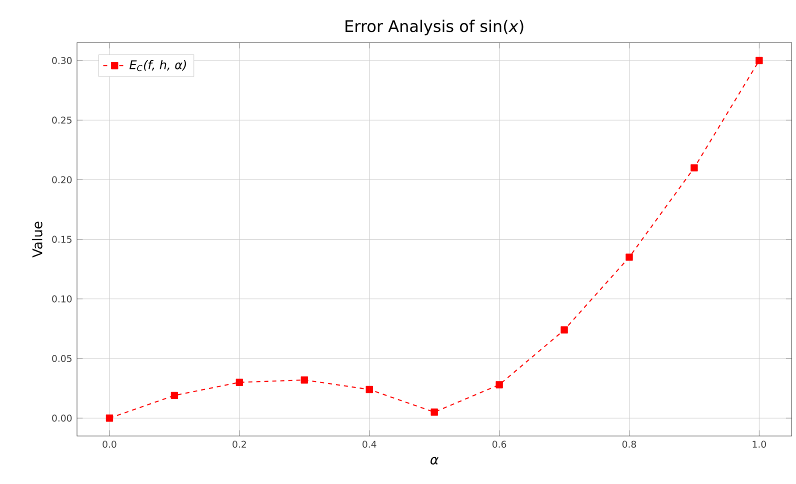  Describe the element at coordinates (629, 444) in the screenshot. I see `x-tick-label: 0.8` at that location.